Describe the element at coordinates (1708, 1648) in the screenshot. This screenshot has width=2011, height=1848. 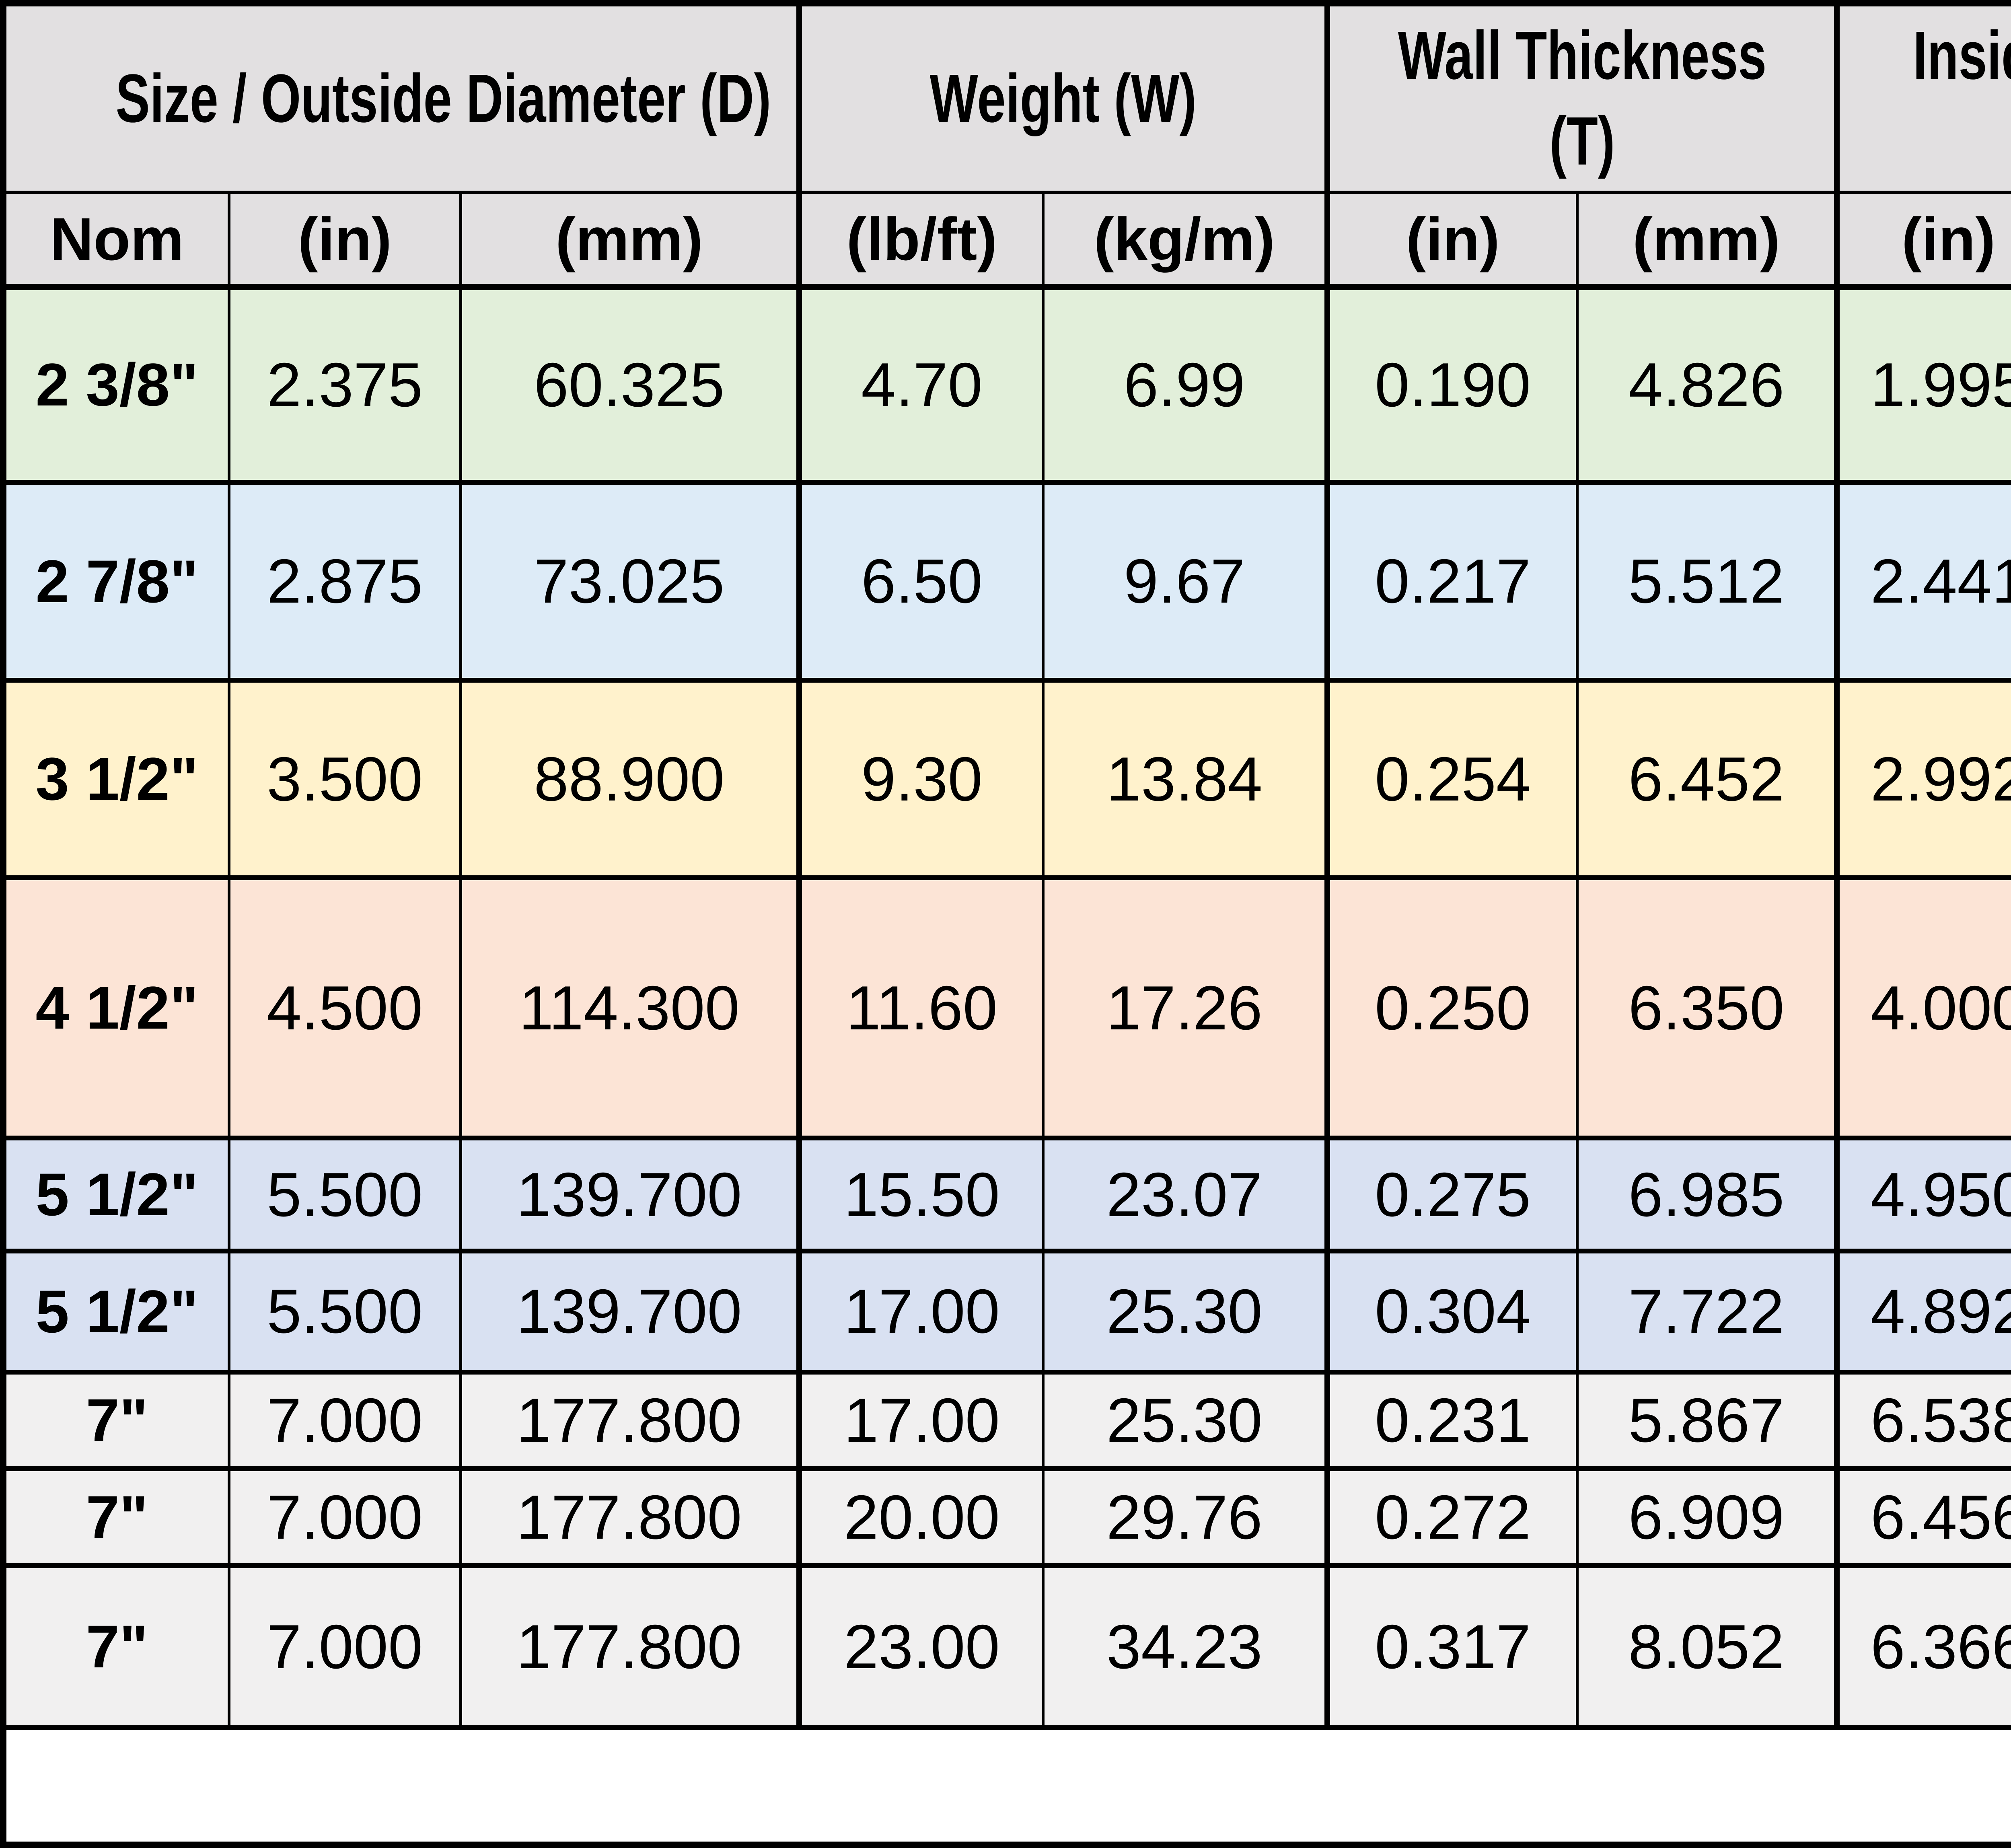
I see `r9-thickness-mm: 8.052` at that location.